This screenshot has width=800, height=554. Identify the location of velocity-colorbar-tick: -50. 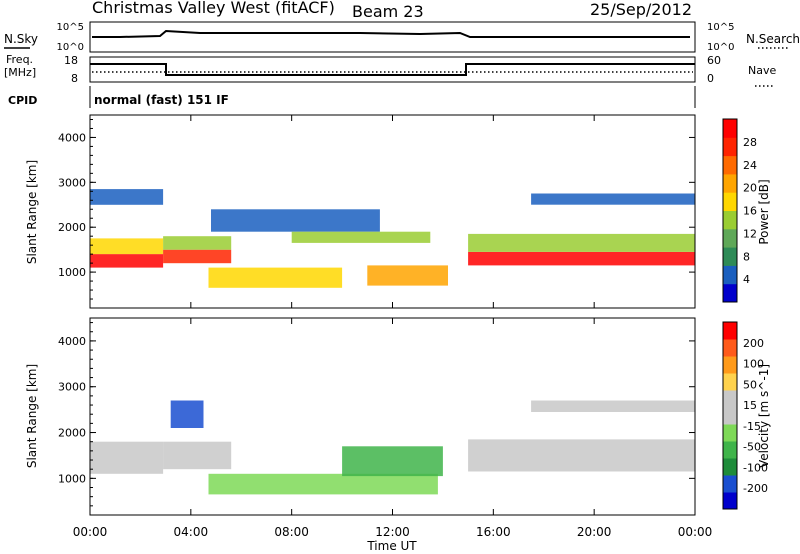
(752, 447).